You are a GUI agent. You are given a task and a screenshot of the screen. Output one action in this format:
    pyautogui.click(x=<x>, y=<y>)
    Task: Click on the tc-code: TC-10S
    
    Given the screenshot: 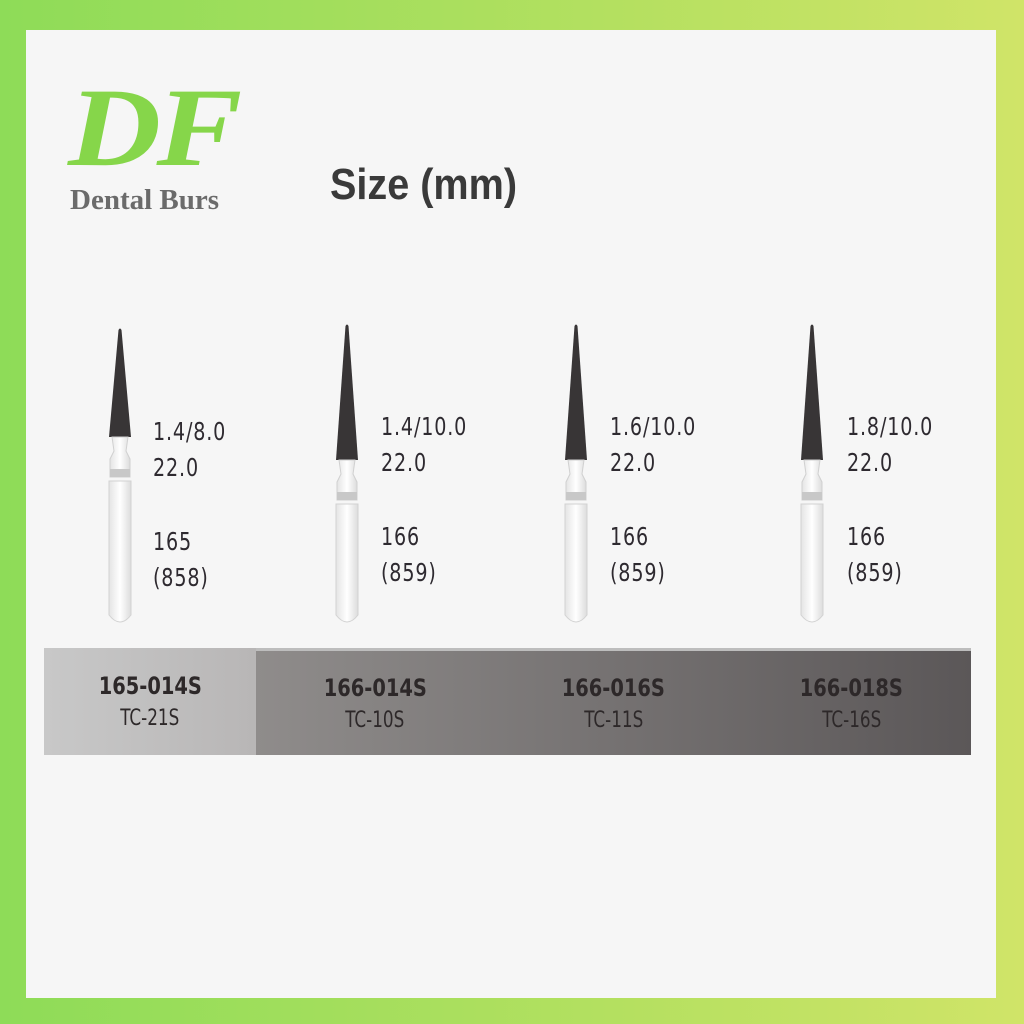 What is the action you would take?
    pyautogui.click(x=375, y=720)
    